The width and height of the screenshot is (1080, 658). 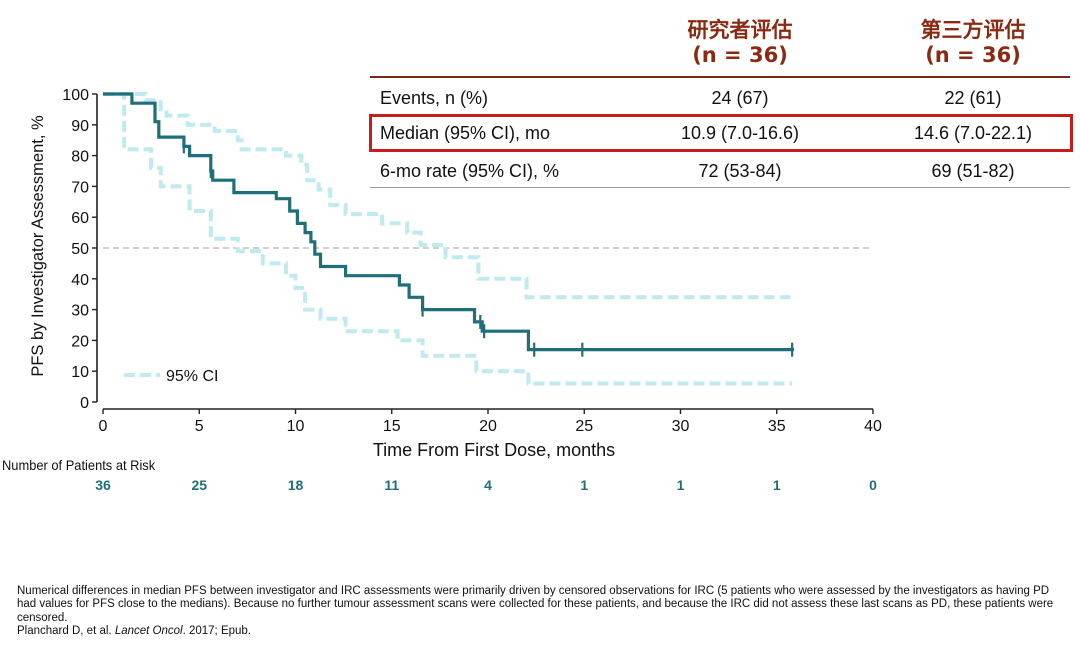 I want to click on y-tick-label: 80, so click(x=80, y=157).